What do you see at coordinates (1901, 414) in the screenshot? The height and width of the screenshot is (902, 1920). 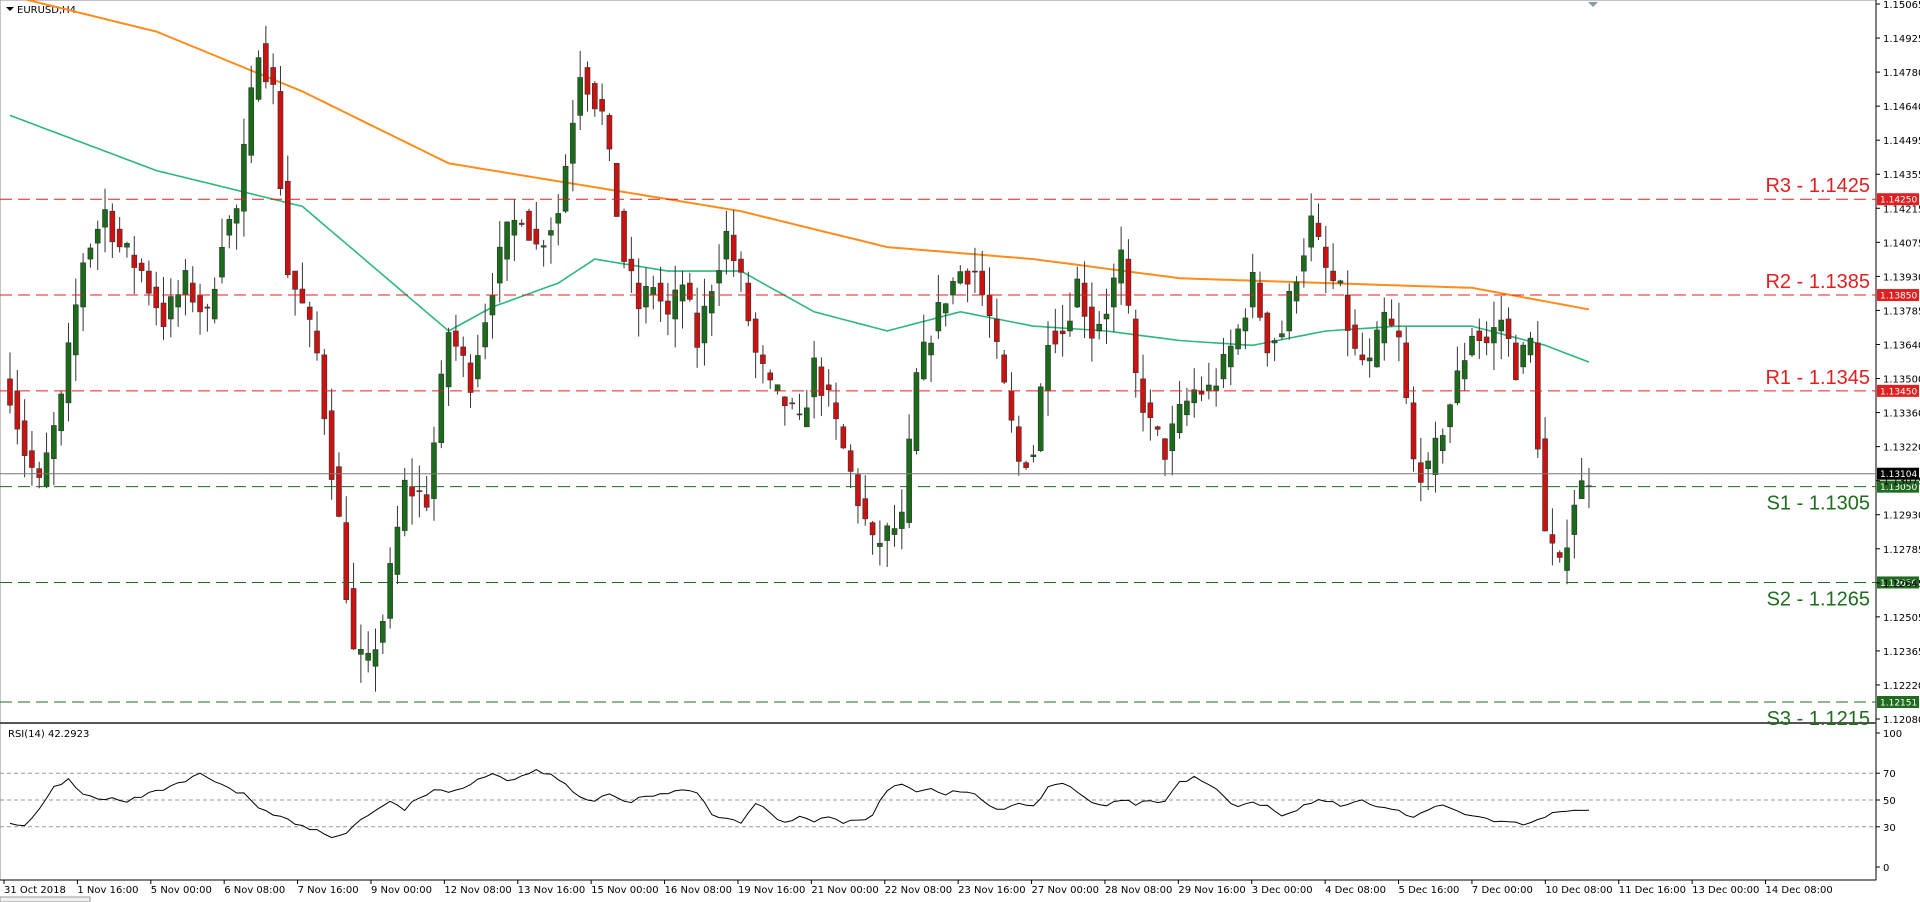 I see `price-tick-label: 1.13360` at bounding box center [1901, 414].